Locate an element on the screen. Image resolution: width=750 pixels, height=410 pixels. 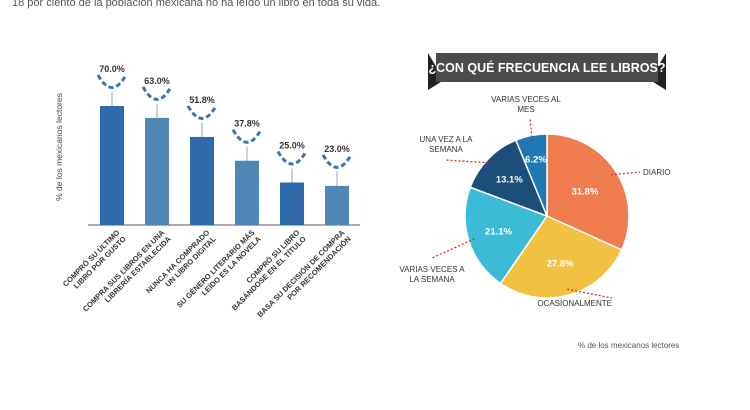
bar-value-label: 51.8% is located at coordinates (202, 100).